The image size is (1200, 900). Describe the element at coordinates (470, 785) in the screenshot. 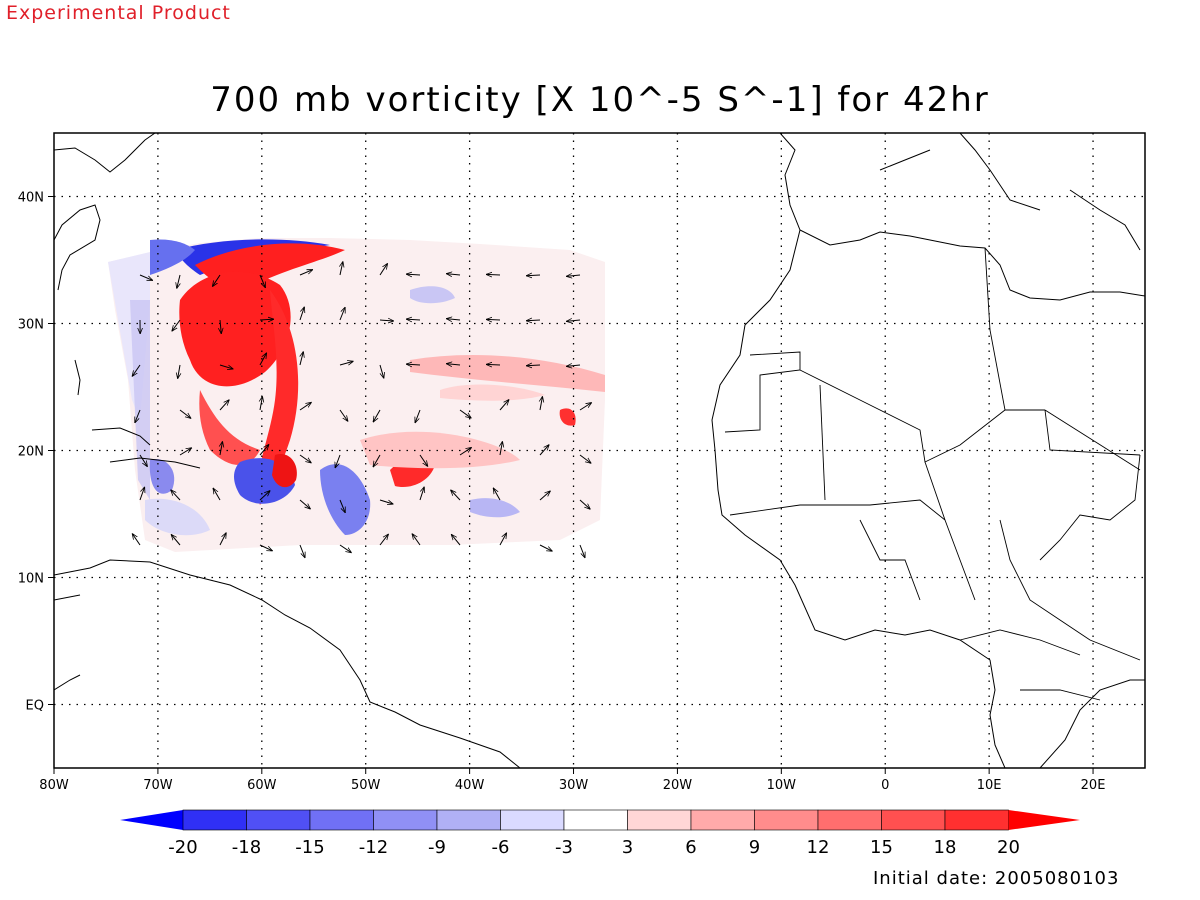

I see `x-tick-label: 40W` at that location.